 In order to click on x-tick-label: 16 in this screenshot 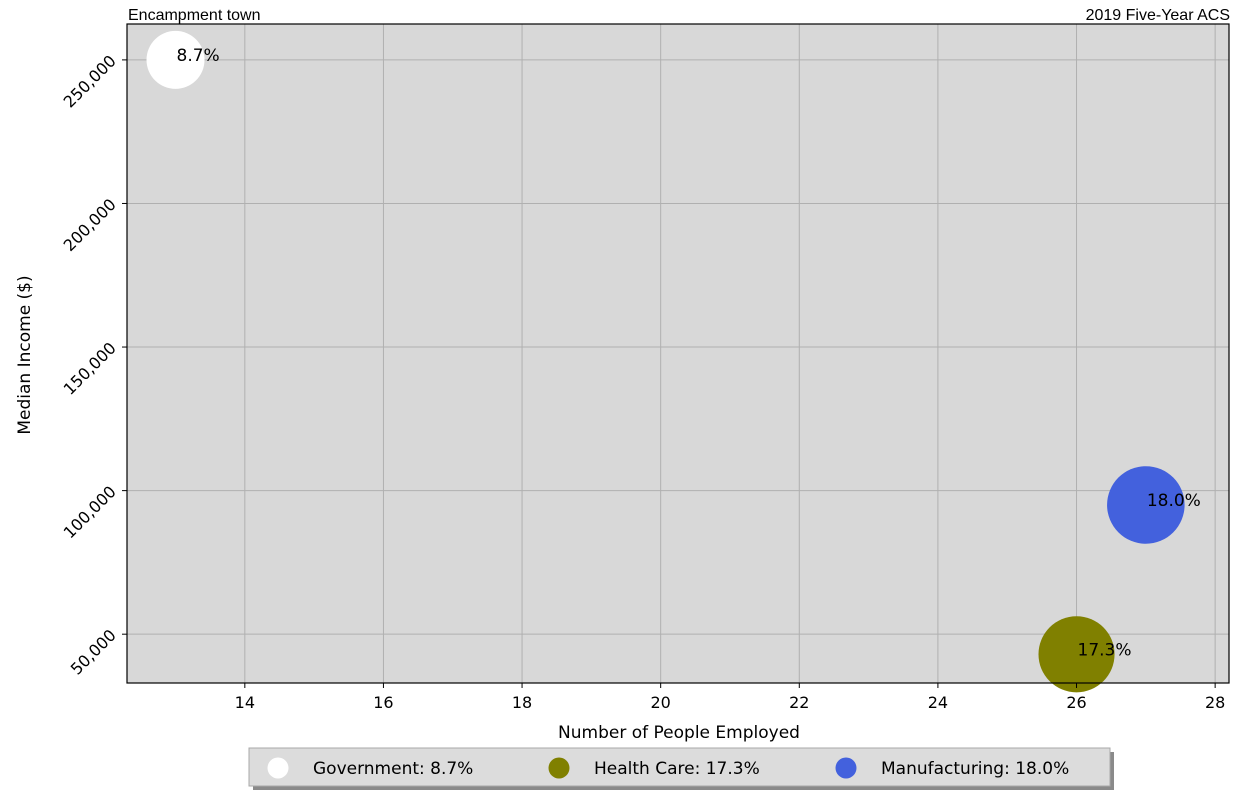, I will do `click(383, 702)`.